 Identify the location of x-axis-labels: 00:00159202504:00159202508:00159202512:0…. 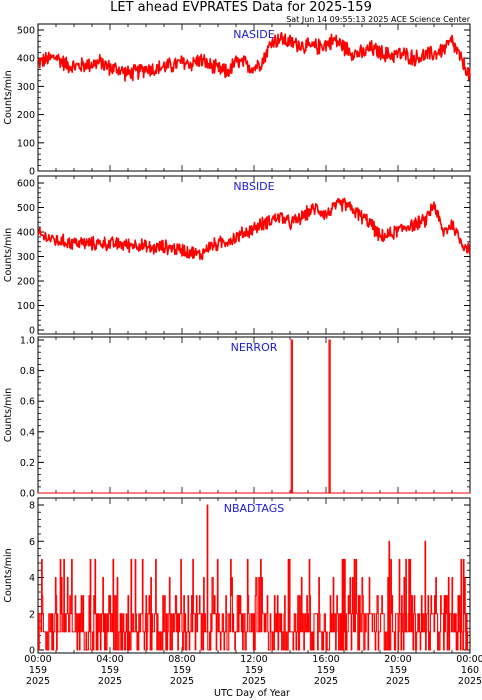
(253, 670).